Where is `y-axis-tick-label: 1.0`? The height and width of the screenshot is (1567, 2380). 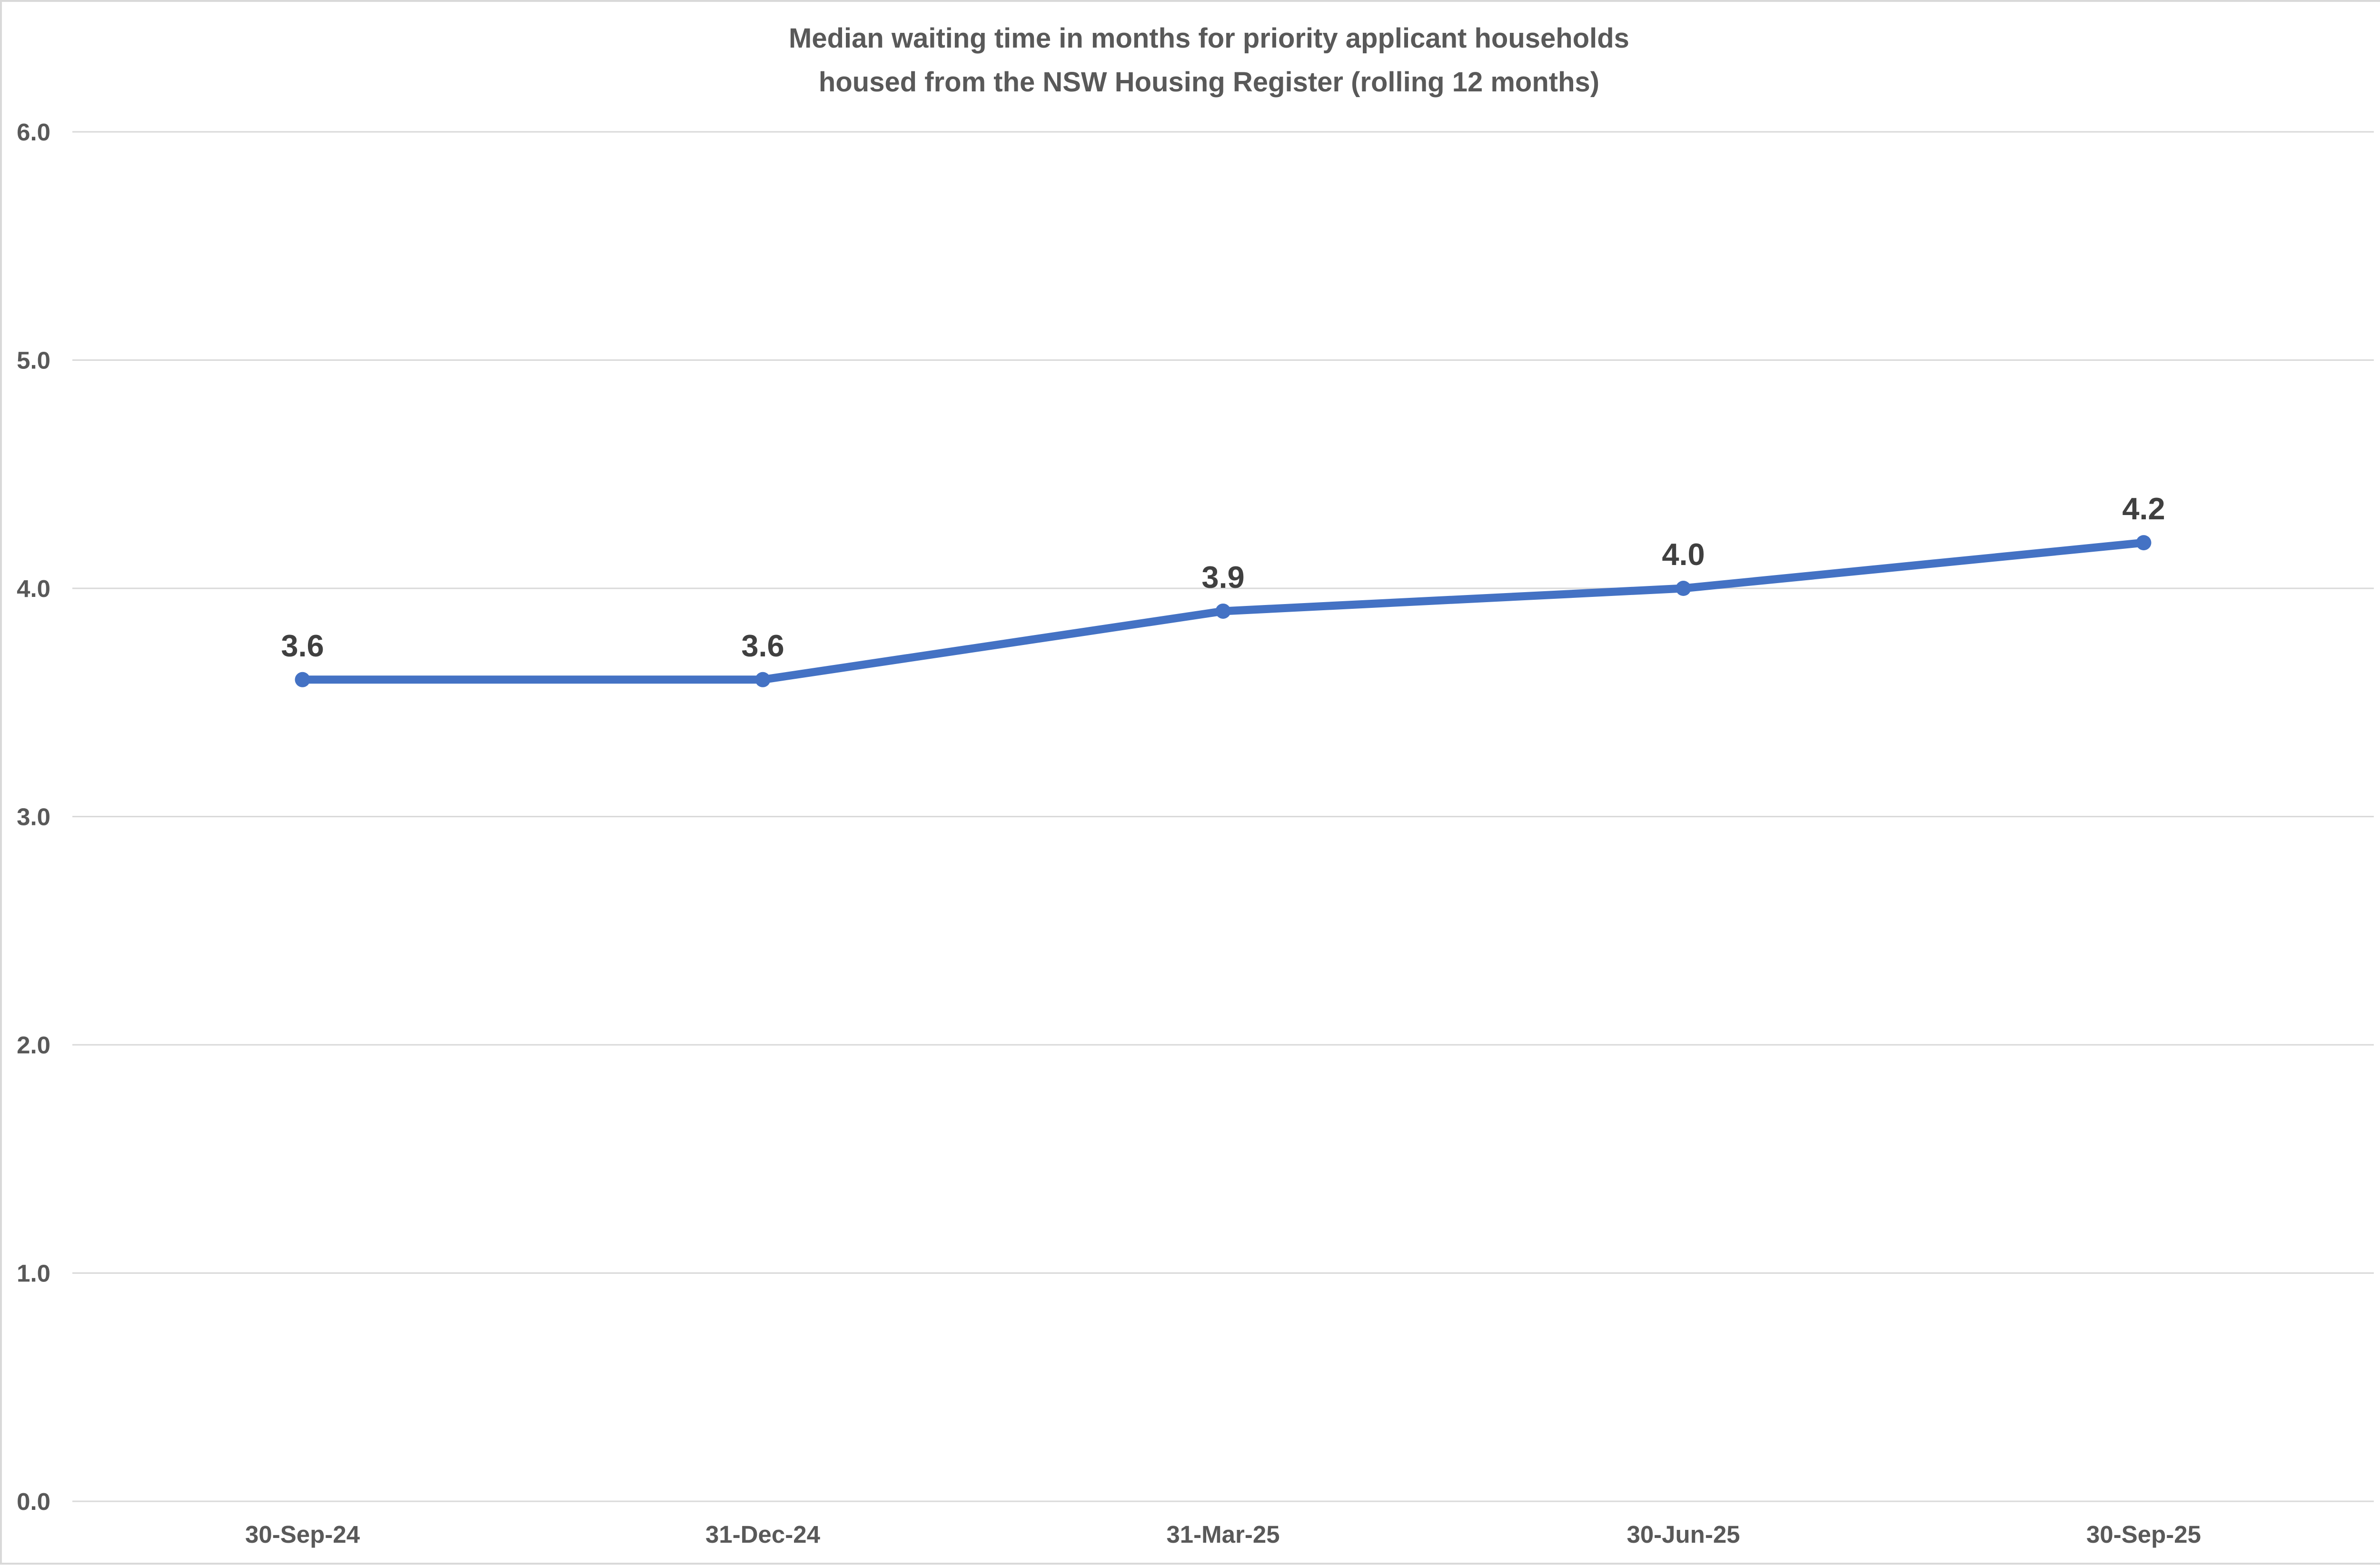 y-axis-tick-label: 1.0 is located at coordinates (33, 1273).